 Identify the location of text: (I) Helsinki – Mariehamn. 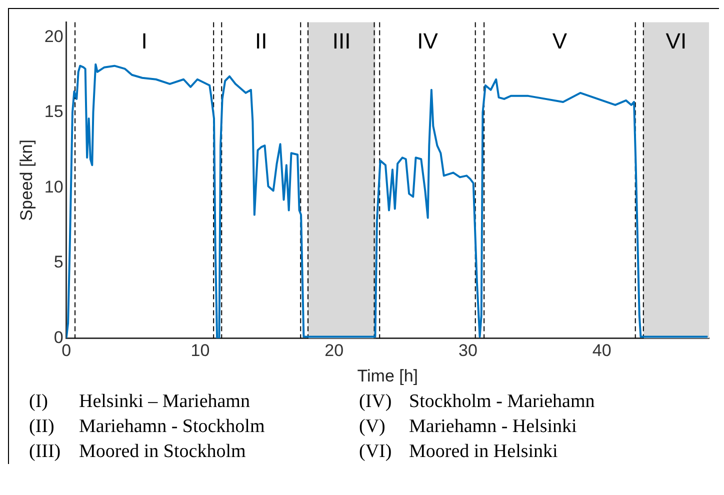
(139, 401).